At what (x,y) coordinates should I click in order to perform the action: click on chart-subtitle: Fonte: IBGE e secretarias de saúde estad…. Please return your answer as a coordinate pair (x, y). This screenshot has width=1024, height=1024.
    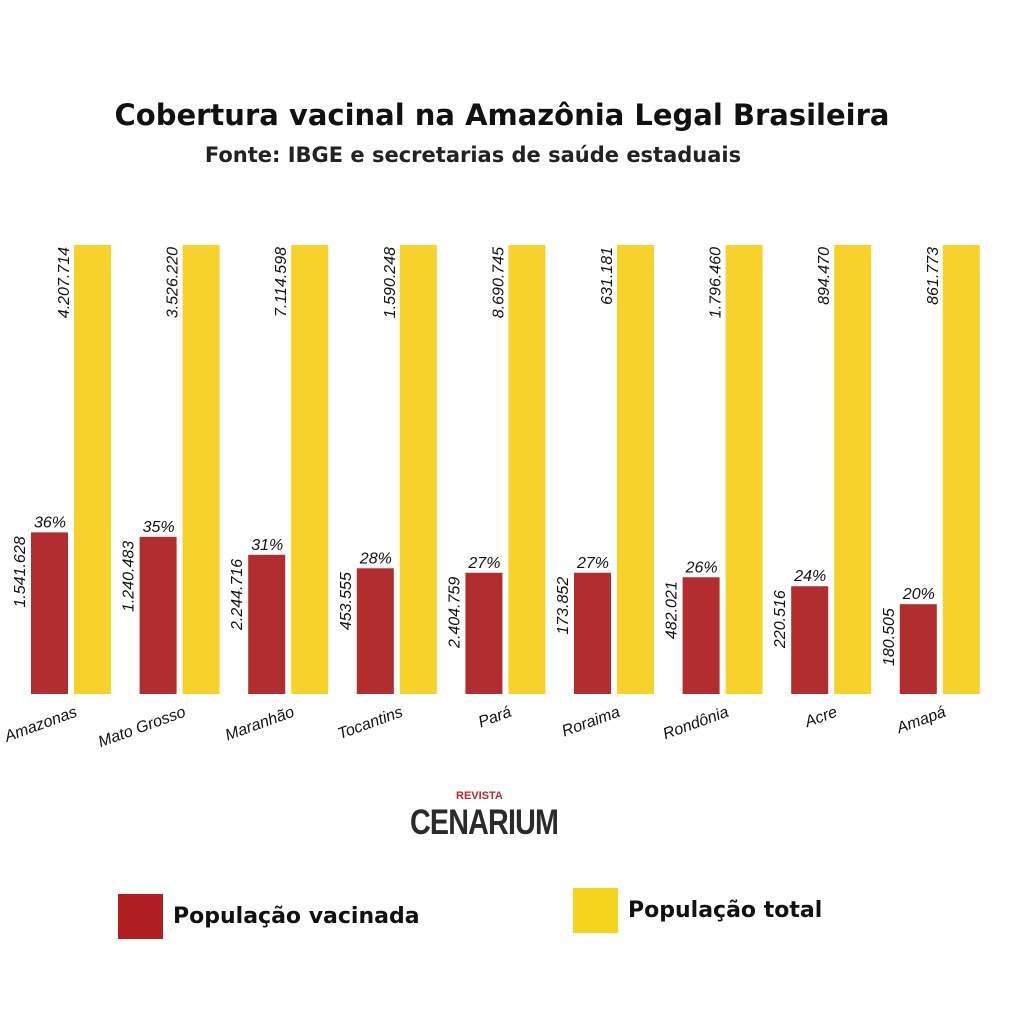
    Looking at the image, I should click on (473, 155).